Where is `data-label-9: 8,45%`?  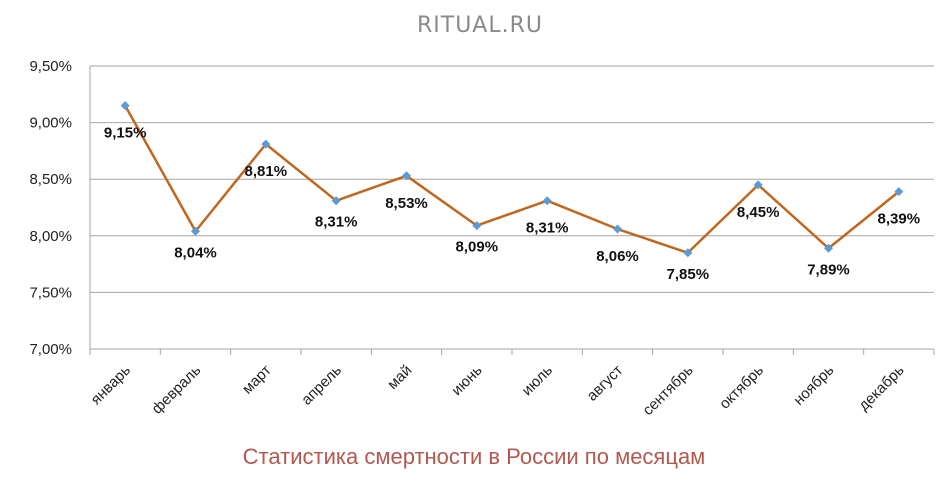
data-label-9: 8,45% is located at coordinates (758, 212).